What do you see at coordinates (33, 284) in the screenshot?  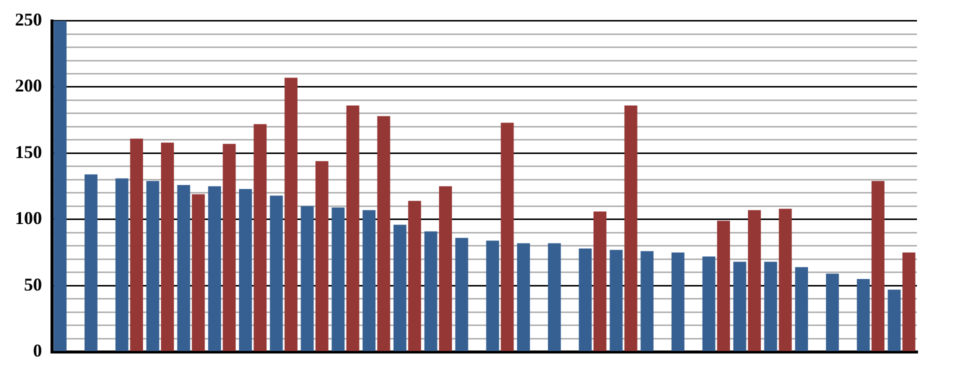 I see `y-tick-label: 50` at bounding box center [33, 284].